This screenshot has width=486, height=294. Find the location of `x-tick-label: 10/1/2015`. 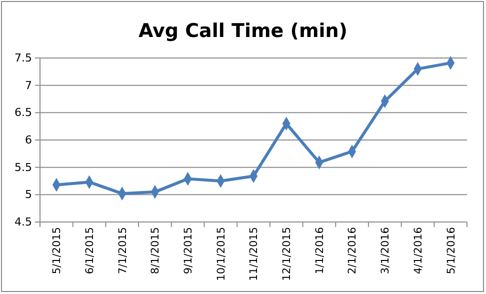

x-tick-label: 10/1/2015 is located at coordinates (221, 254).